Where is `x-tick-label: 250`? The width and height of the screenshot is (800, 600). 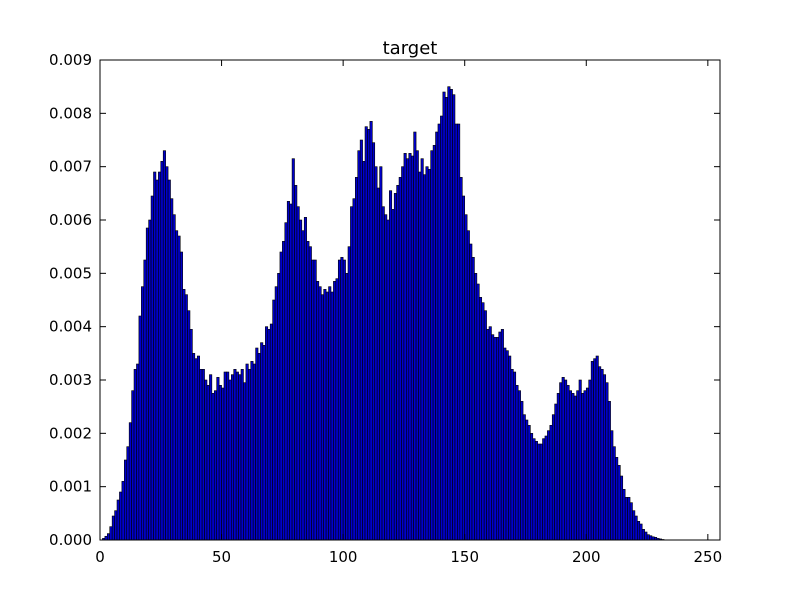
x-tick-label: 250 is located at coordinates (708, 557).